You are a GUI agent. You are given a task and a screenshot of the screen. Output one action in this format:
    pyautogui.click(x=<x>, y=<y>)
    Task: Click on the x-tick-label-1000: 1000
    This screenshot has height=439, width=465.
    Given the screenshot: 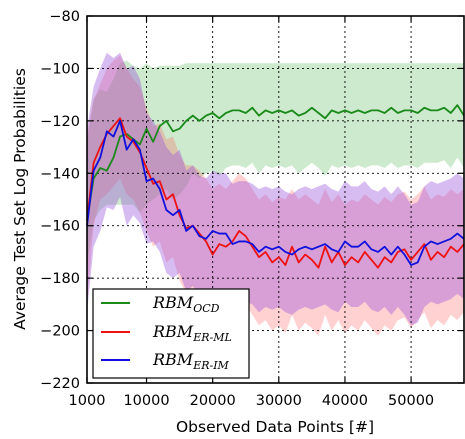 What is the action you would take?
    pyautogui.click(x=87, y=401)
    